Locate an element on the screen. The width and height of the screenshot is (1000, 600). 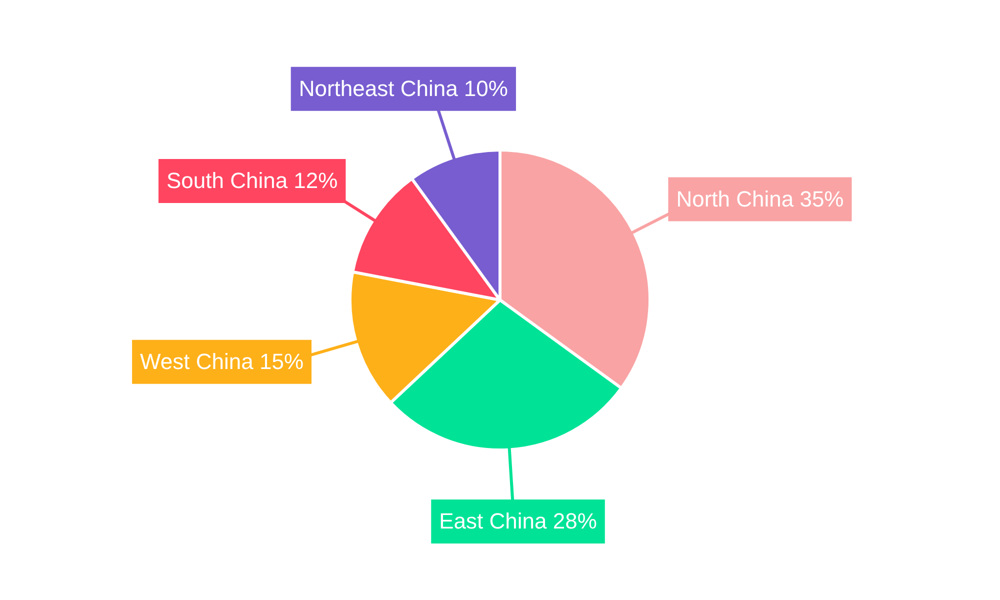
slice-label: Northeast China 10% is located at coordinates (403, 88).